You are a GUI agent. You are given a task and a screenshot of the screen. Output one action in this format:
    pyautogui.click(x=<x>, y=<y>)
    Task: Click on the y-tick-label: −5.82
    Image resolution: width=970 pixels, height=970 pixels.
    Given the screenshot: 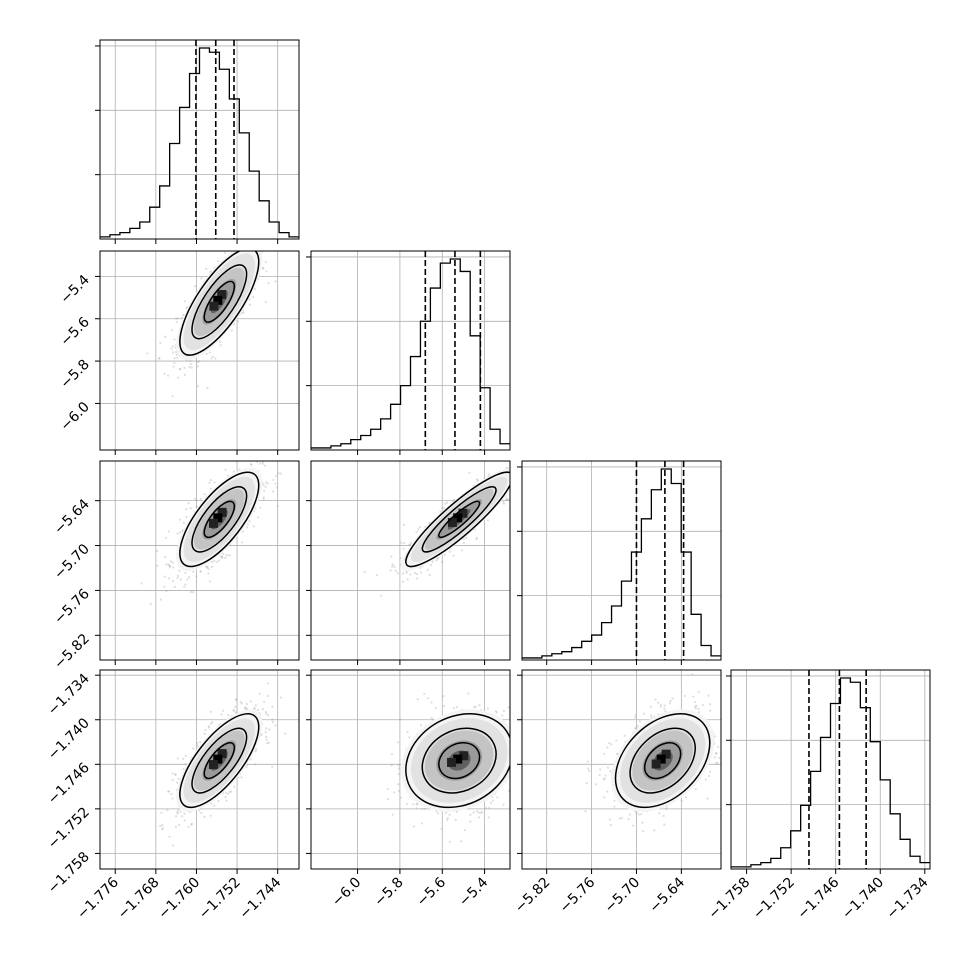 What is the action you would take?
    pyautogui.click(x=72, y=652)
    